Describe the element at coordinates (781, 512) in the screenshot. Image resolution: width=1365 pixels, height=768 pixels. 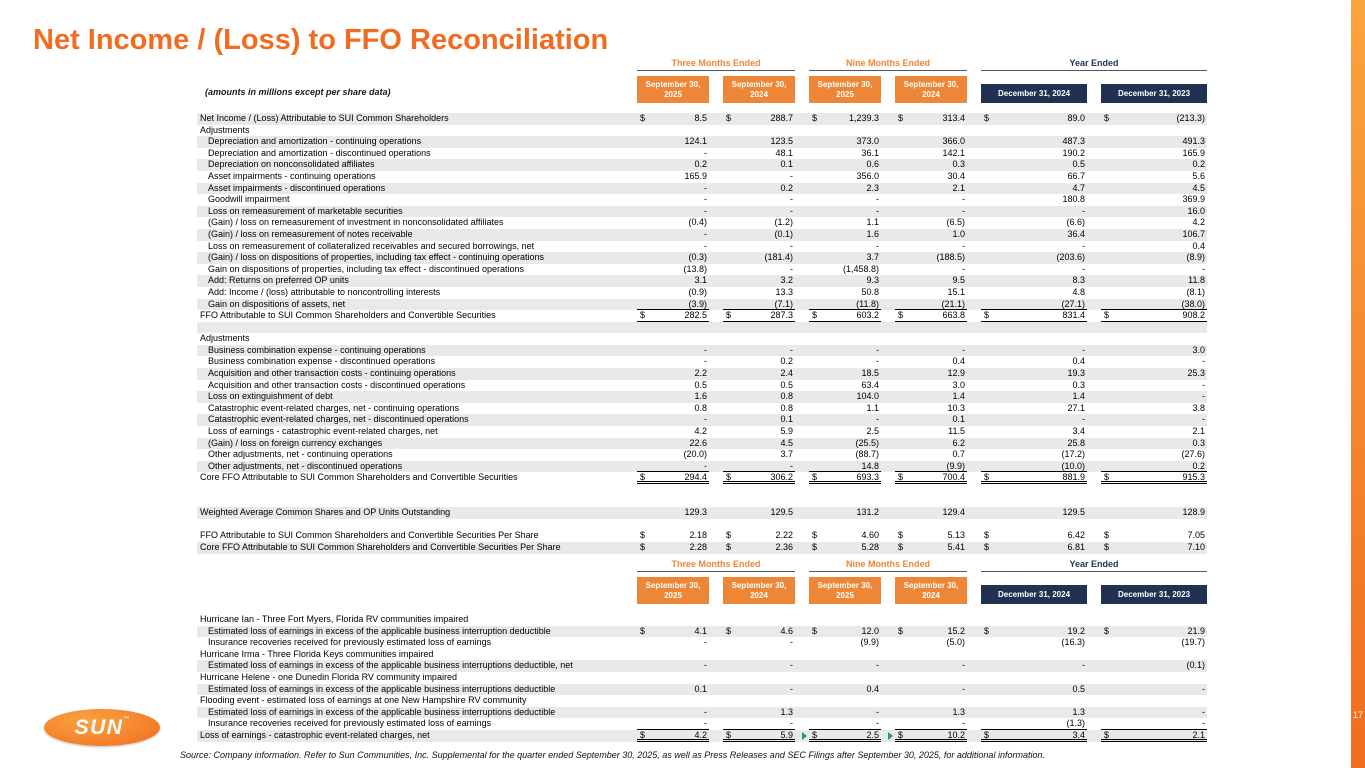
I see `value-cell: 129.5` at that location.